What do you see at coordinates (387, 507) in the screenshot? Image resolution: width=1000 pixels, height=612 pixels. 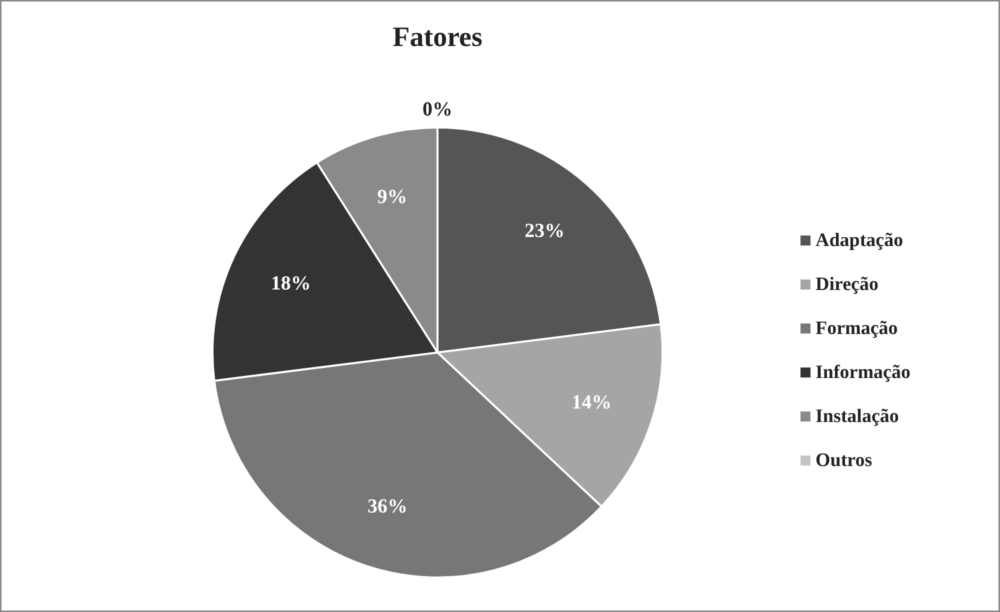 I see `data-label: 36%` at bounding box center [387, 507].